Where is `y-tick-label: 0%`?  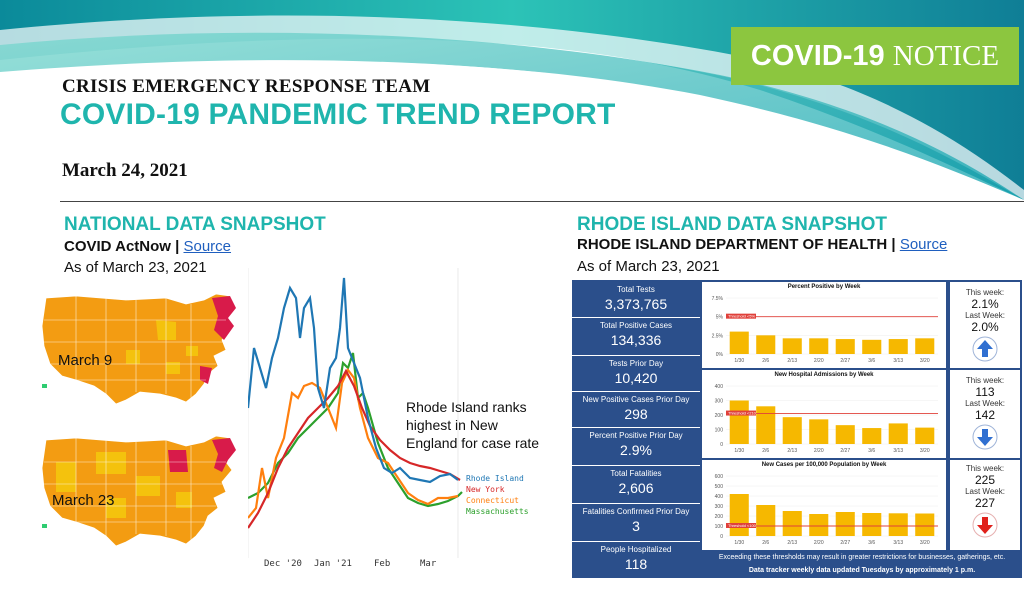
y-tick-label: 0% is located at coordinates (720, 355).